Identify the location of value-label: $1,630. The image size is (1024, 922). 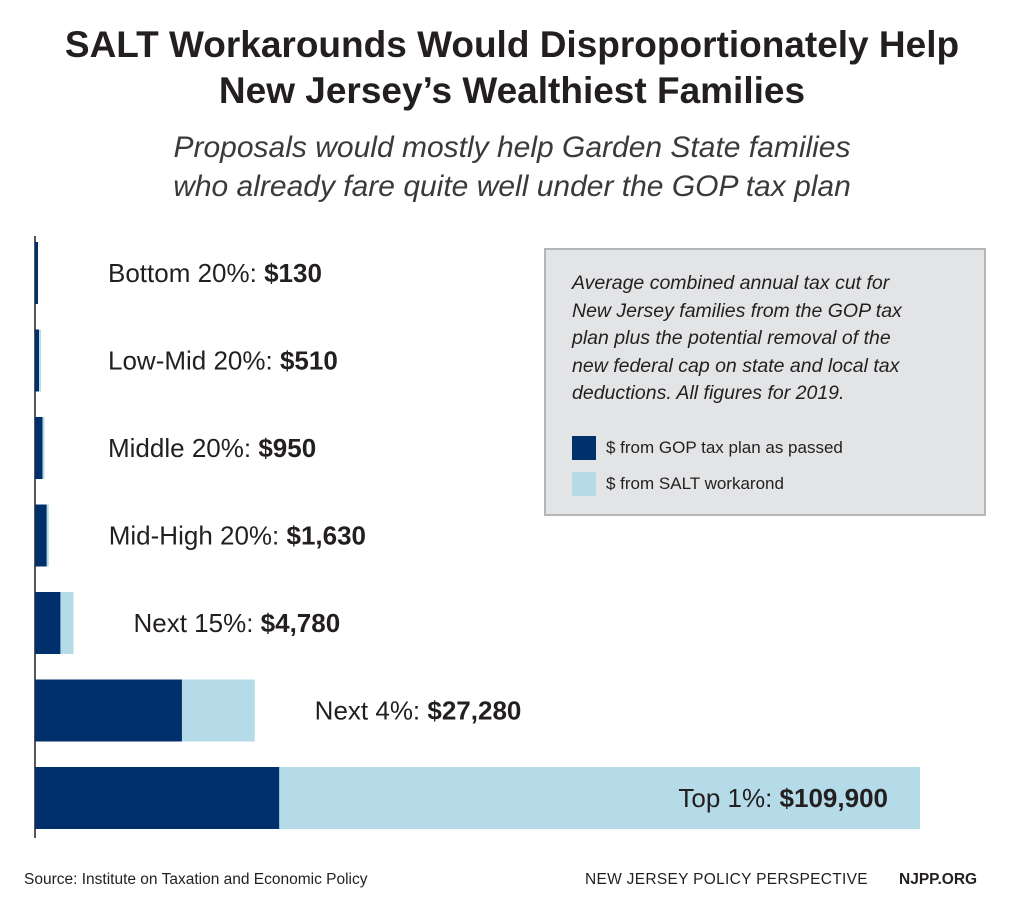
(326, 536).